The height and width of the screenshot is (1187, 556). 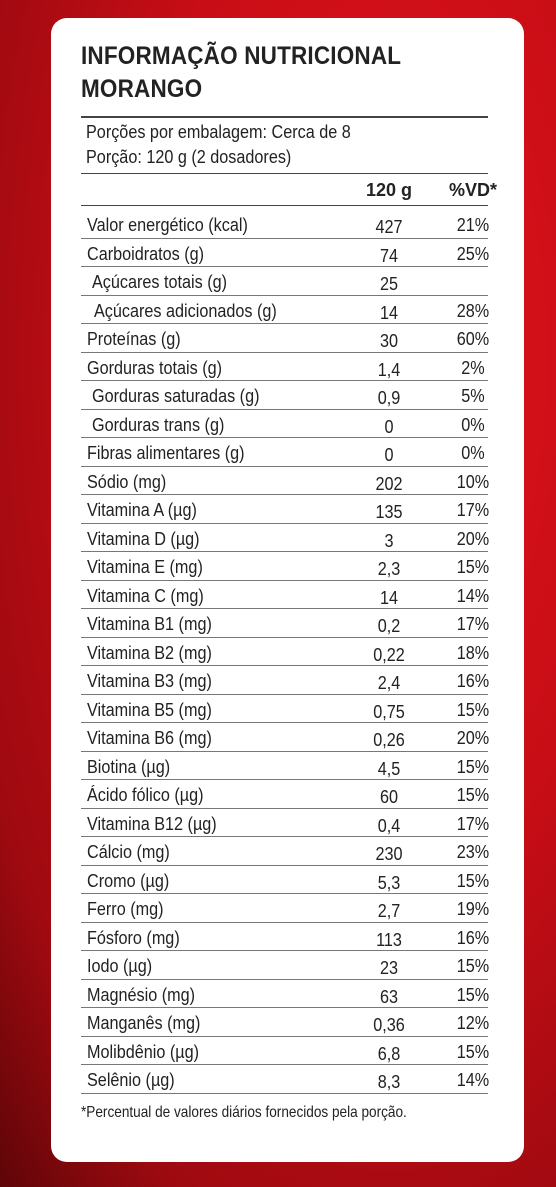 What do you see at coordinates (134, 339) in the screenshot?
I see `nutrient-label: Proteínas (g)` at bounding box center [134, 339].